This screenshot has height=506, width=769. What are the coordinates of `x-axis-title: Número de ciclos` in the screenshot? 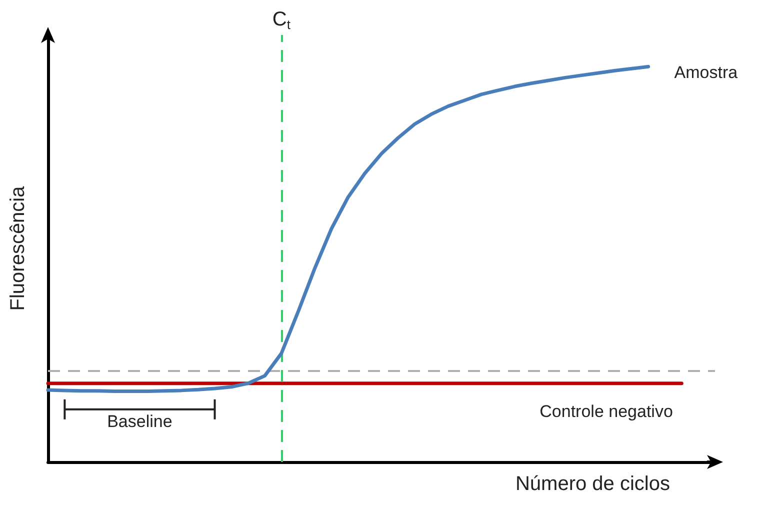 It's located at (592, 484).